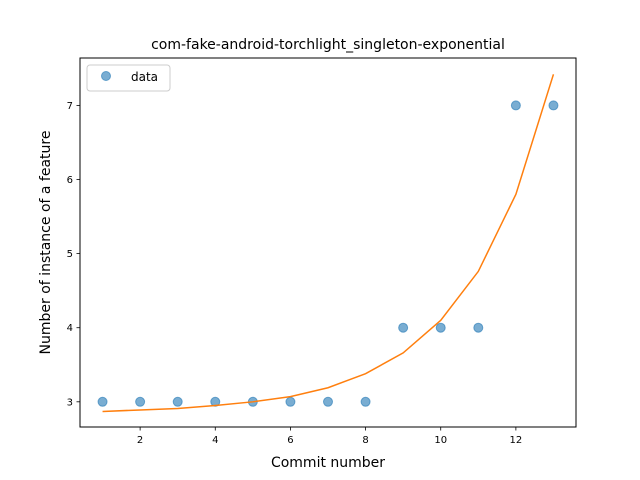  Describe the element at coordinates (516, 440) in the screenshot. I see `x-tick-label: 12` at that location.